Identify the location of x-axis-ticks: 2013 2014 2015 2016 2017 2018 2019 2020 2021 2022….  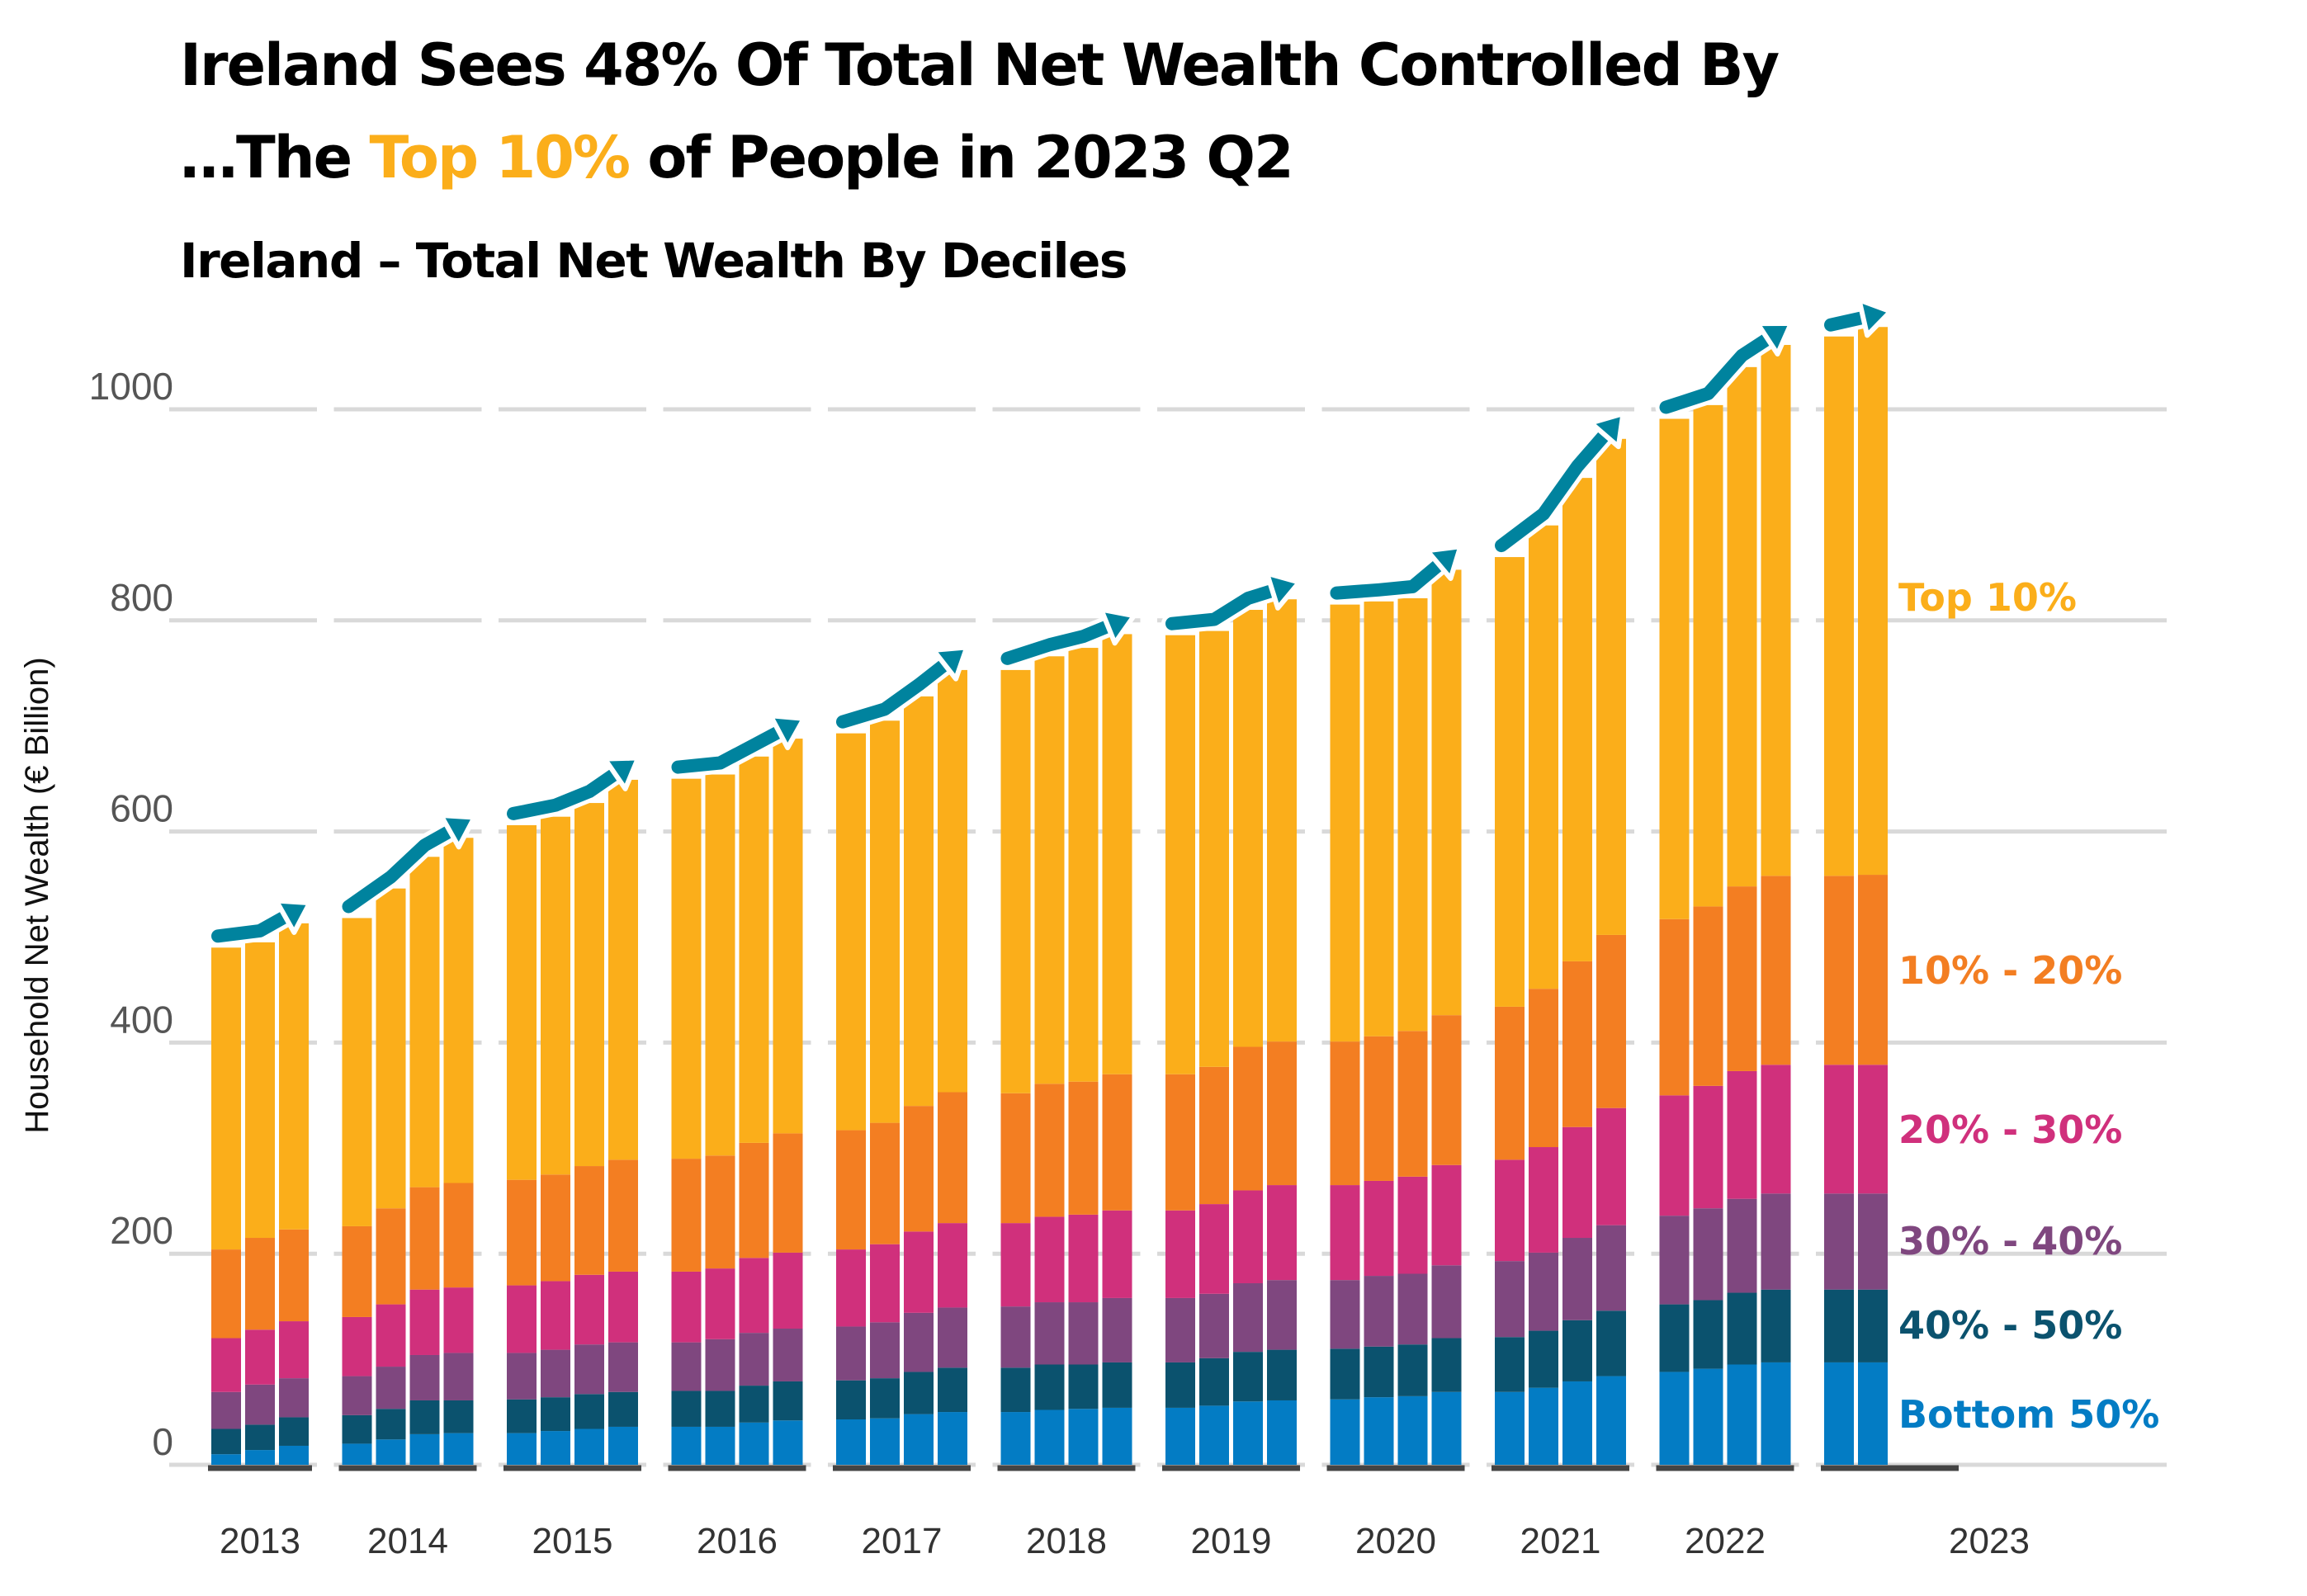
(1125, 1541).